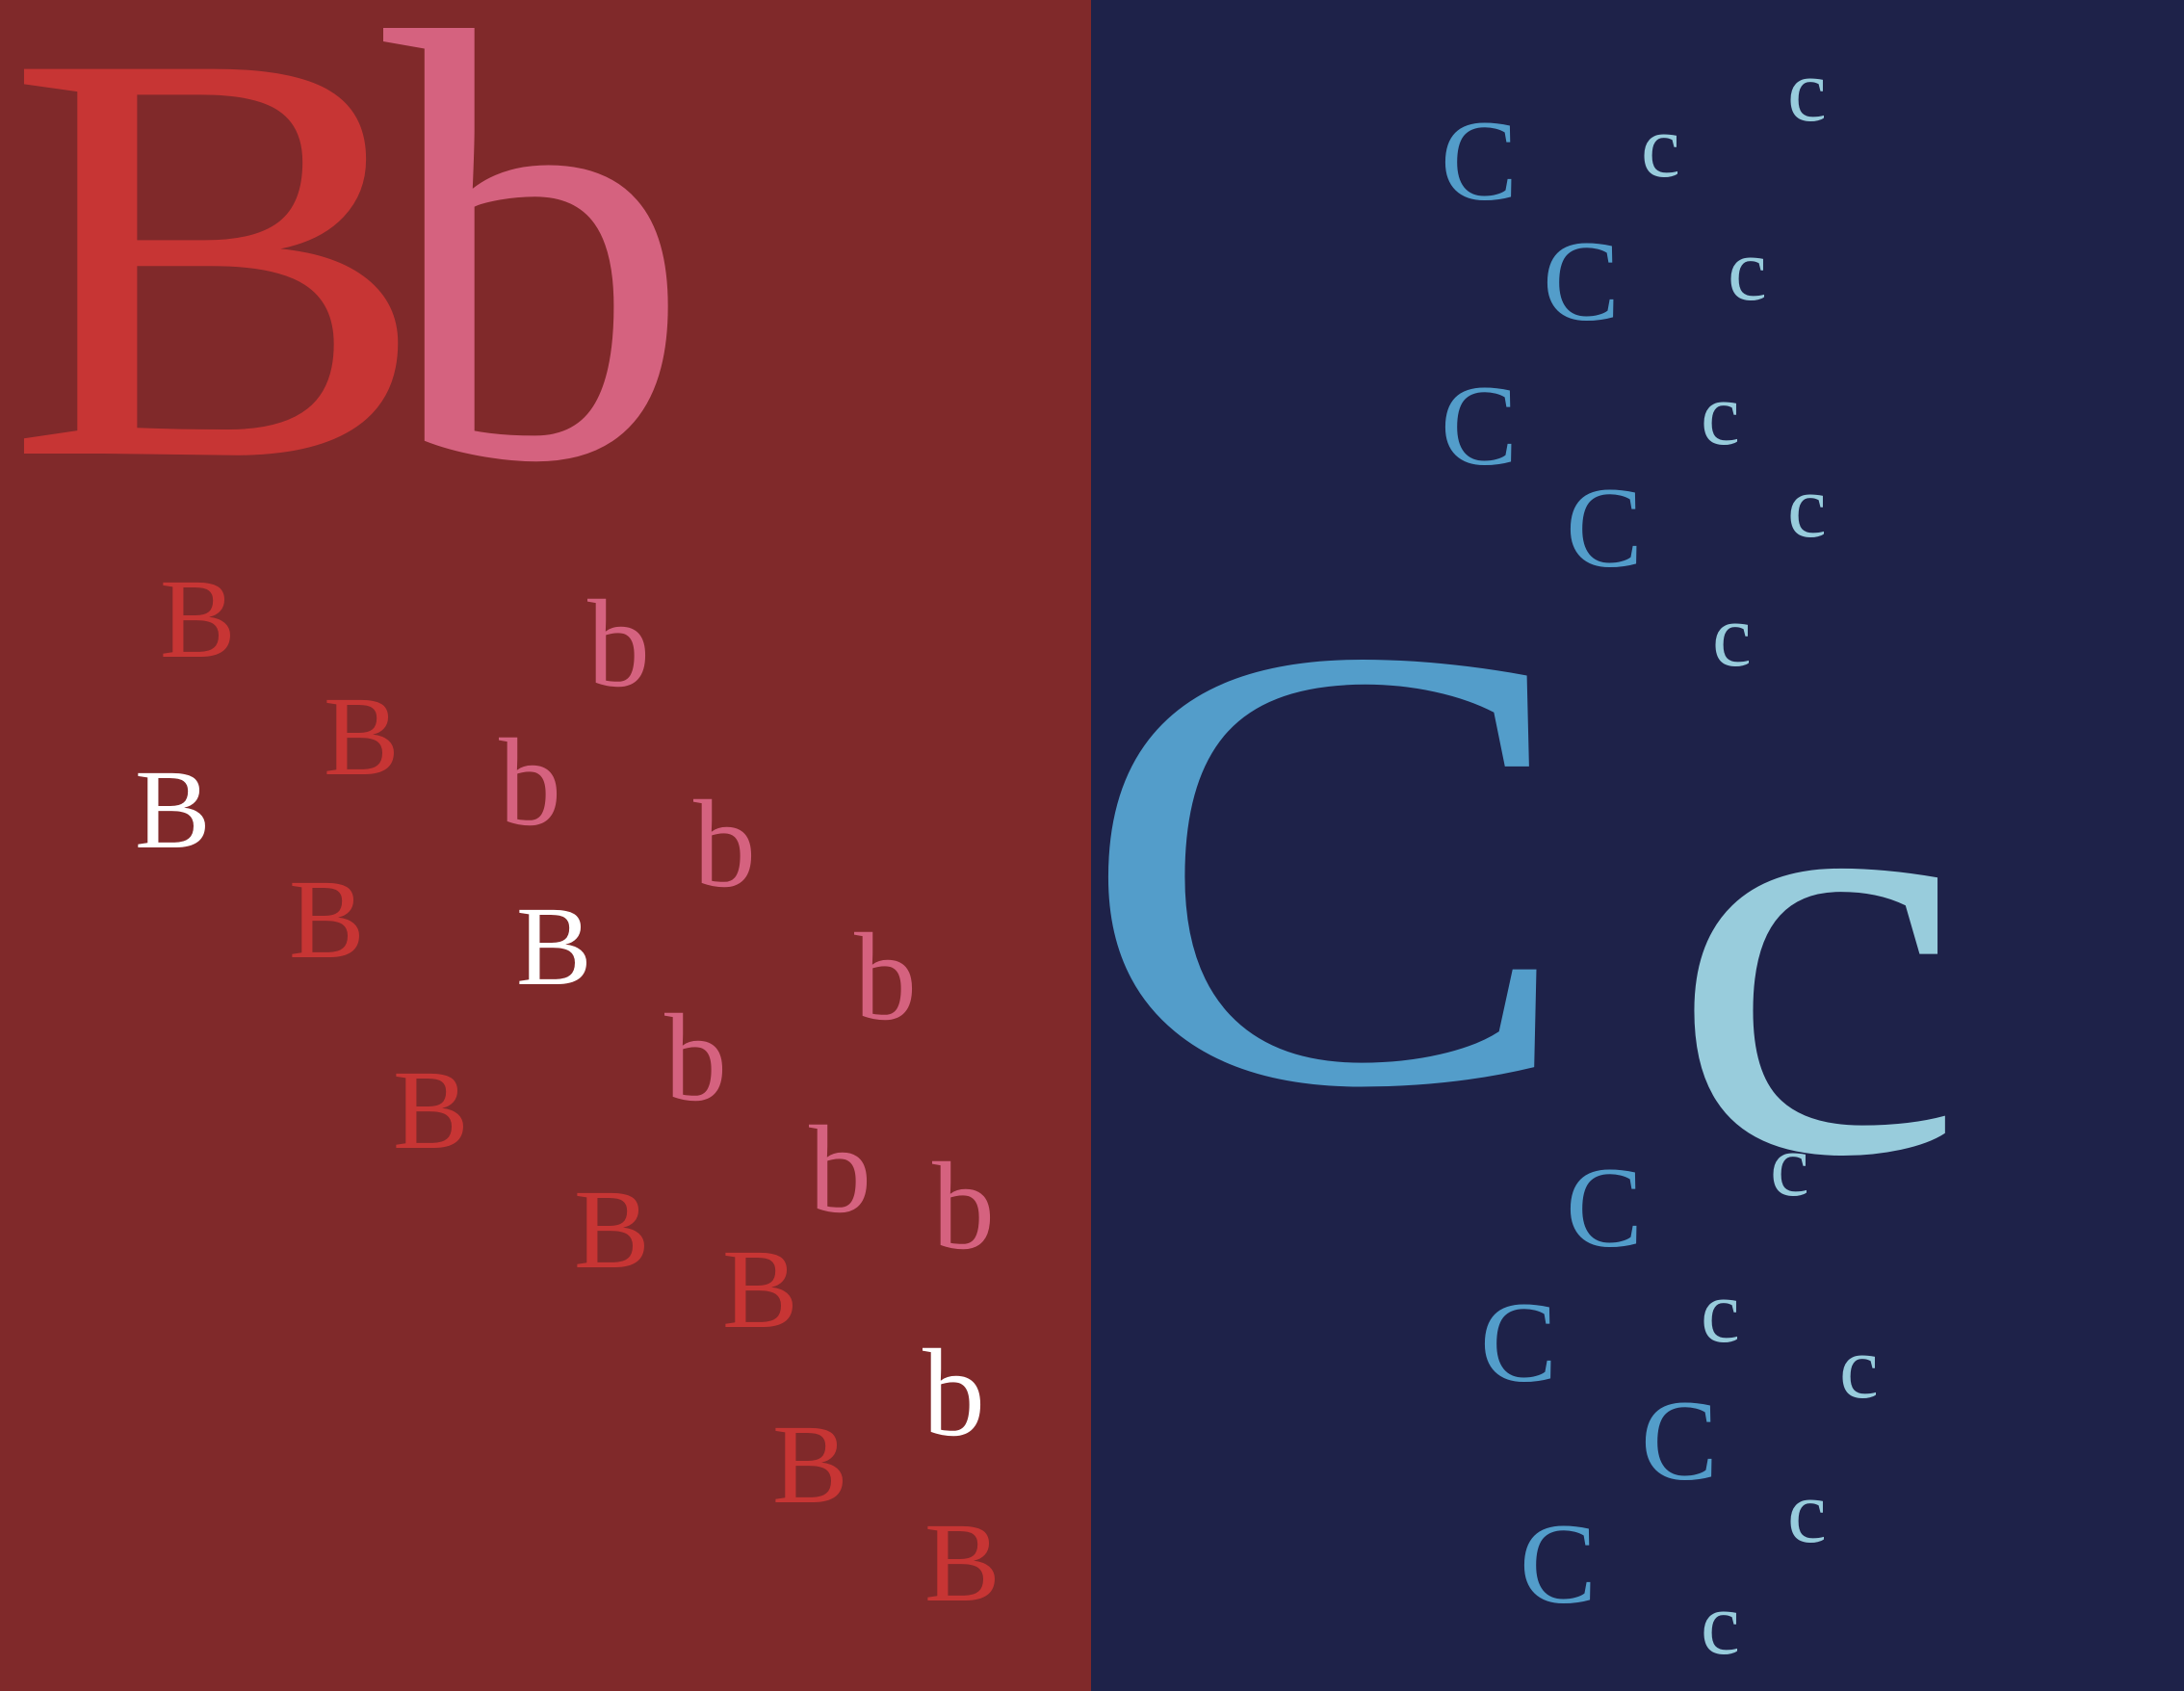  What do you see at coordinates (217, 290) in the screenshot?
I see `big-uppercase-b: B` at bounding box center [217, 290].